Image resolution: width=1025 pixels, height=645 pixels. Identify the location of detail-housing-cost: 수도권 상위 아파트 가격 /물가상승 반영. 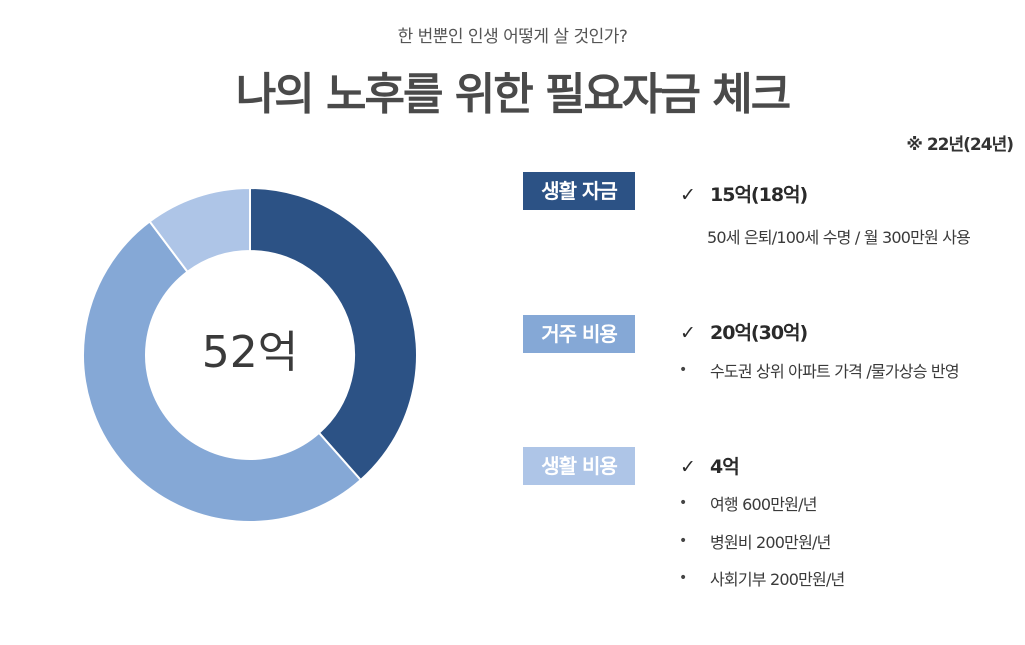
(835, 371).